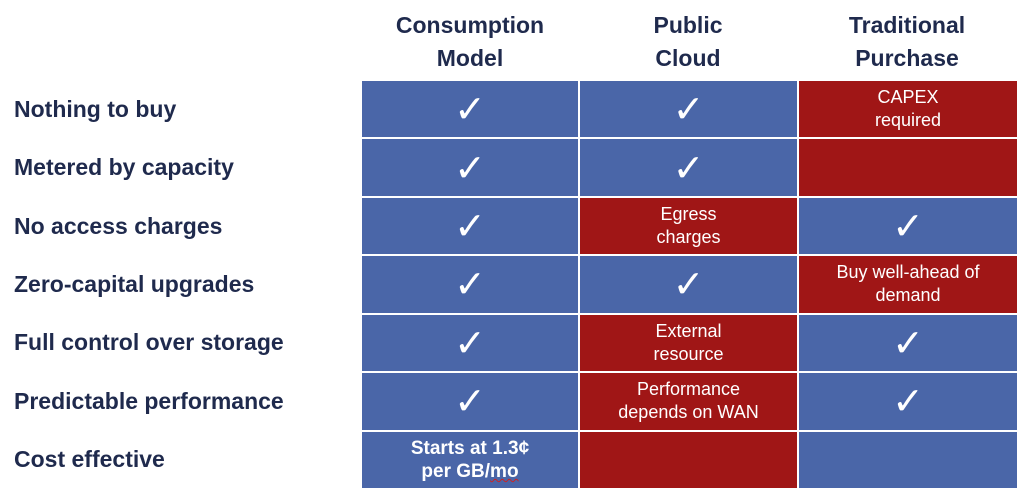 The height and width of the screenshot is (491, 1024). What do you see at coordinates (470, 58) in the screenshot?
I see `column-header-line: Model` at bounding box center [470, 58].